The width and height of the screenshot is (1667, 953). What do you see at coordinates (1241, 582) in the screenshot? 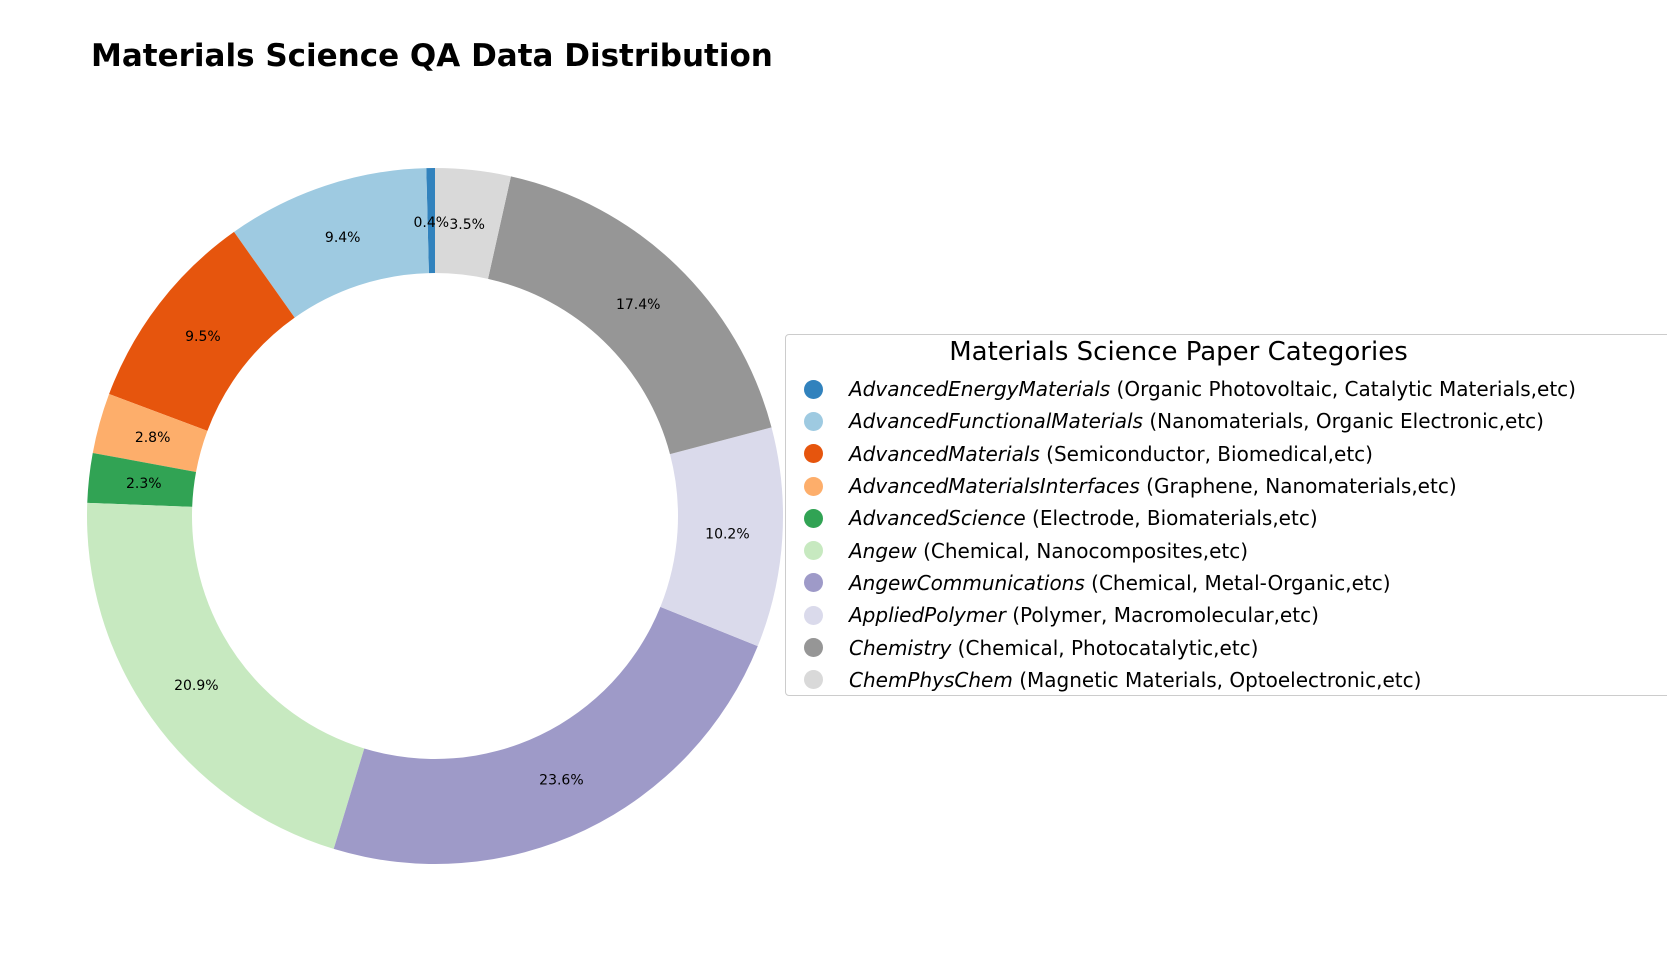
I see `legend-item-description: (Chemical, Metal-Organic,etc)` at bounding box center [1241, 582].